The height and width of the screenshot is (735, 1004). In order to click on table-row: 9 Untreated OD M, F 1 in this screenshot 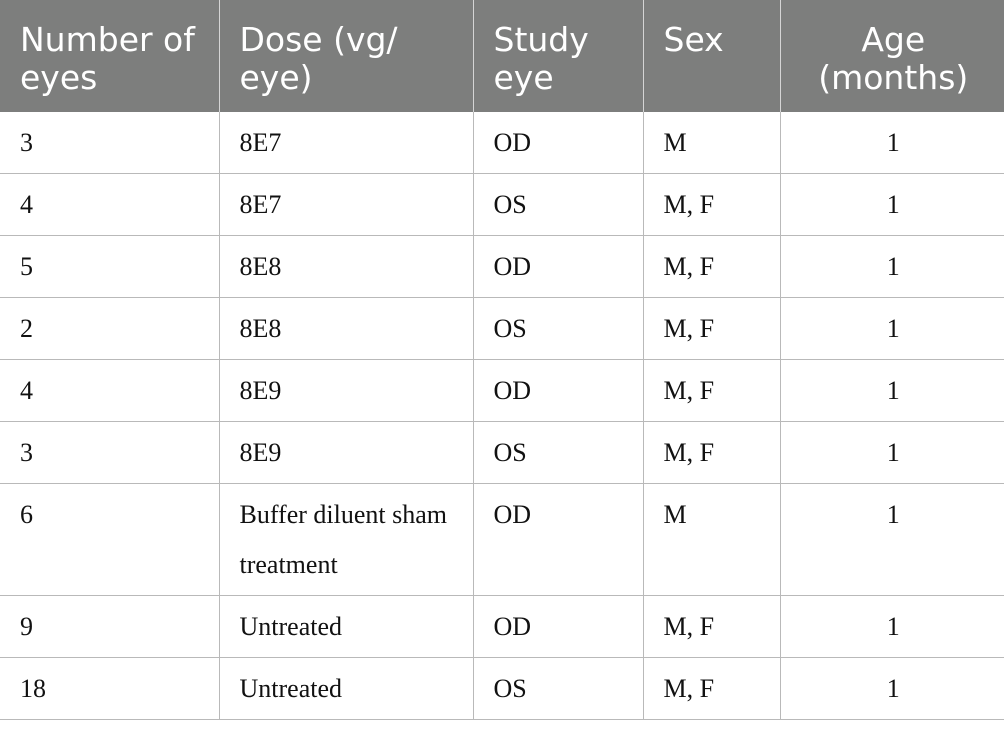, I will do `click(502, 626)`.